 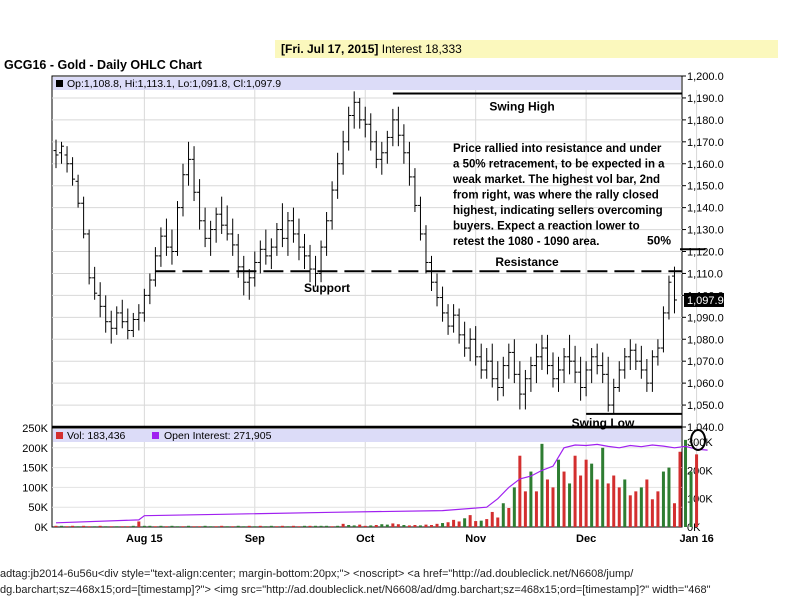 I want to click on volume-legend: Vol: 183,436, so click(x=96, y=436).